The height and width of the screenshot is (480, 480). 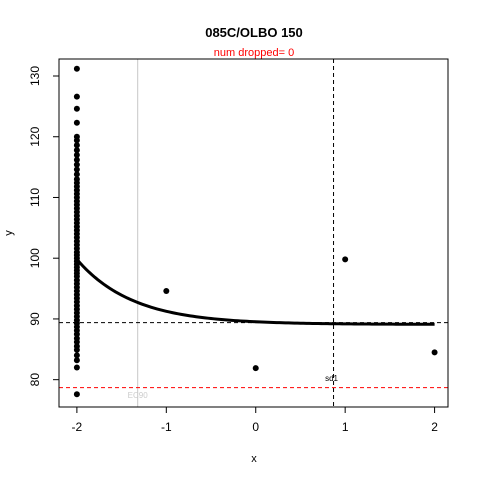 I want to click on chart-title: 085C/OLBO 150, so click(x=254, y=32).